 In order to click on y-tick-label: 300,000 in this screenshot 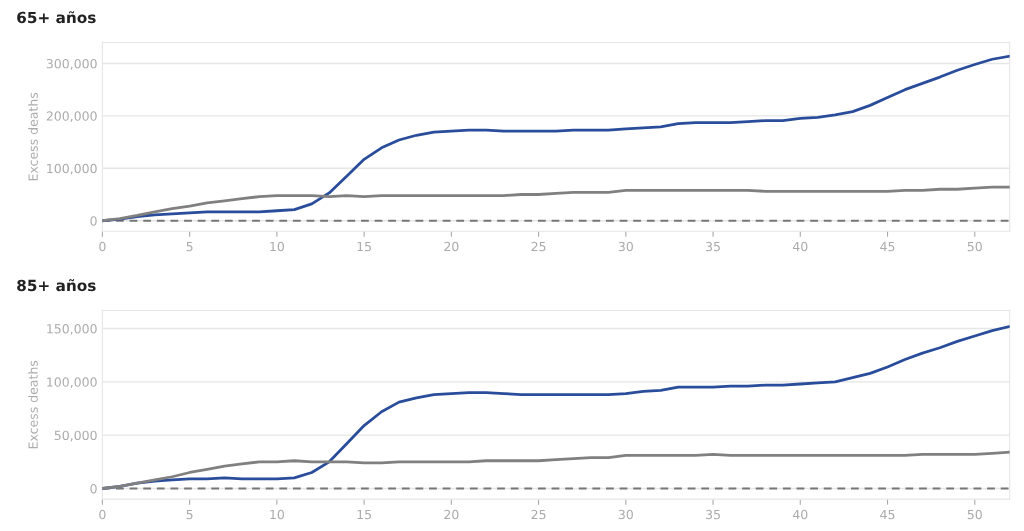, I will do `click(71, 64)`.